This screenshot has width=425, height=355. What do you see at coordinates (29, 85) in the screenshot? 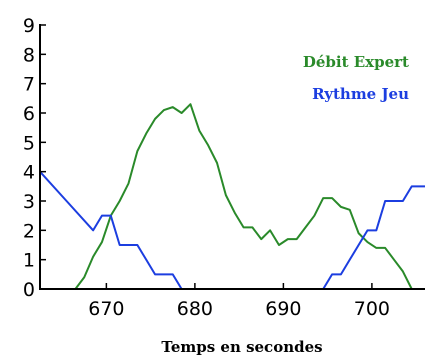
I see `y-tick-label: 7` at bounding box center [29, 85].